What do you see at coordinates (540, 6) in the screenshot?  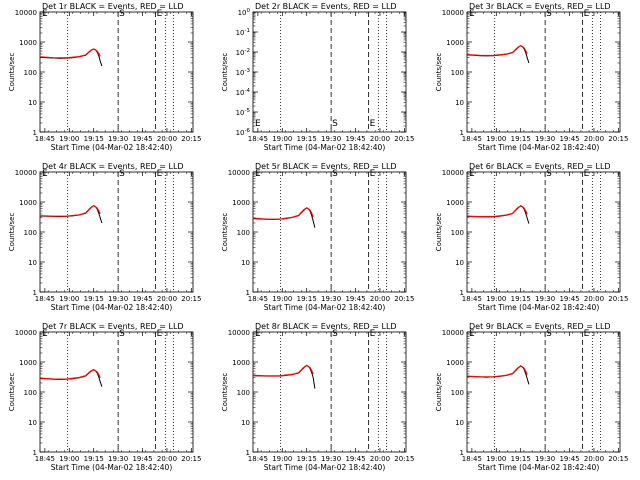 I see `panel-title: Det 3r BLACK = Events, RED = LLD` at bounding box center [540, 6].